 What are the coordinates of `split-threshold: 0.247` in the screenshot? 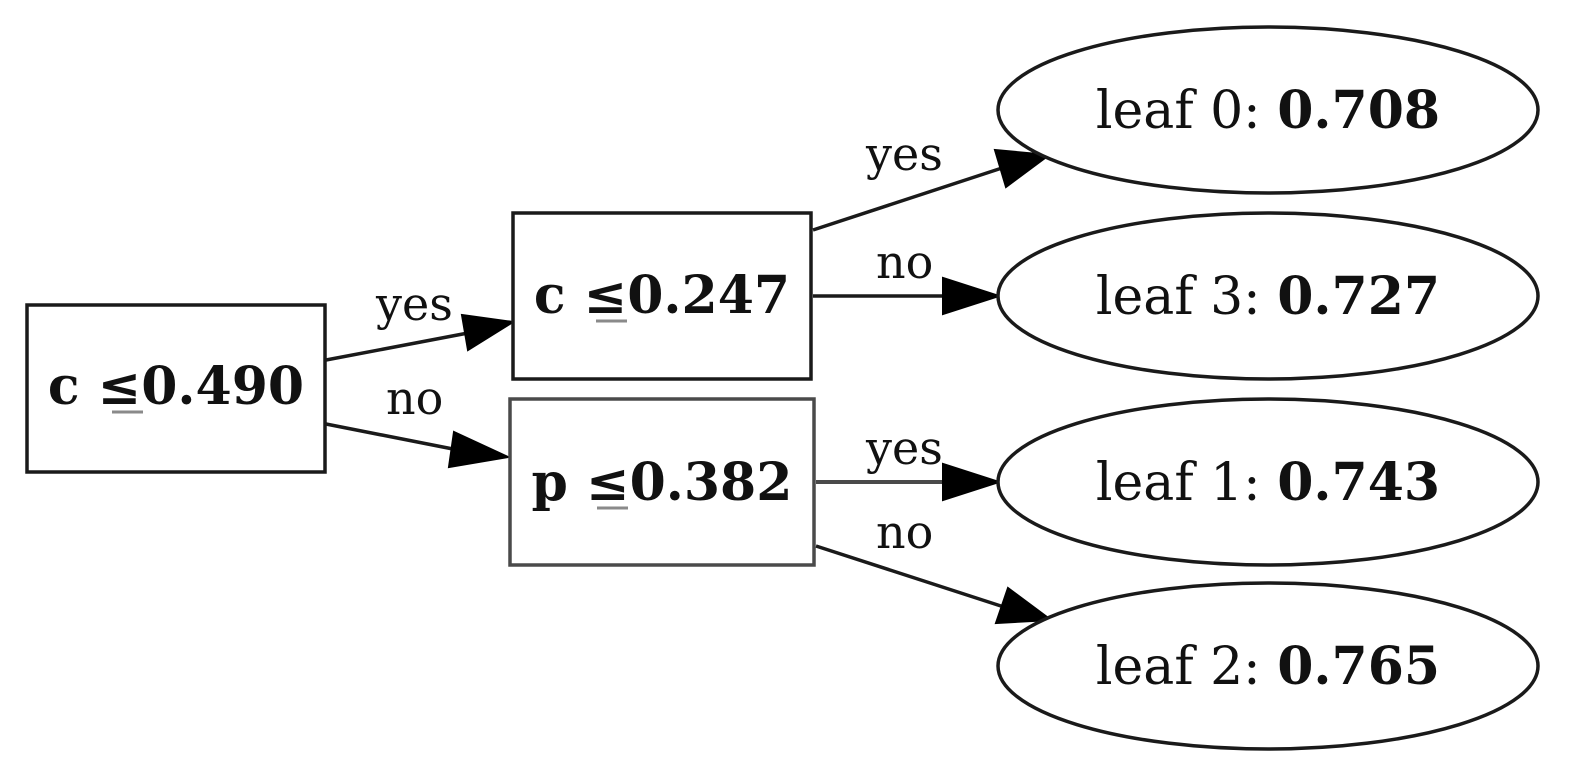 It's located at (708, 295).